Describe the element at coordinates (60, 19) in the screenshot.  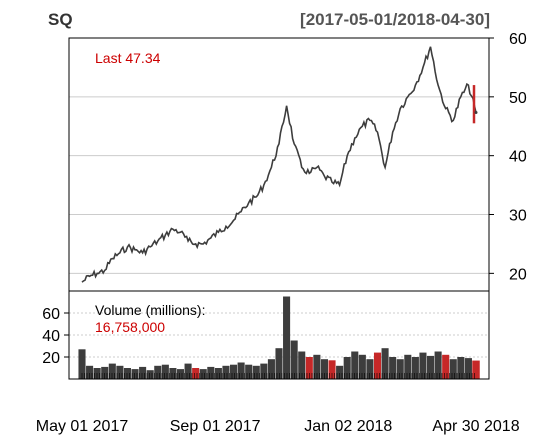
I see `chart-title: SQ` at that location.